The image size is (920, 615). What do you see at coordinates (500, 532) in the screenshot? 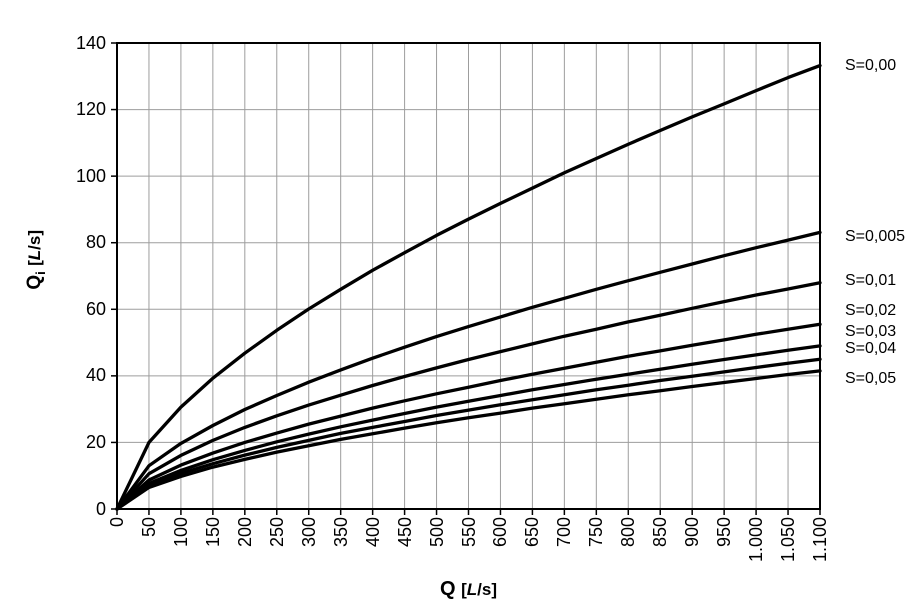
I see `x-axis-tick-label: 600` at bounding box center [500, 532].